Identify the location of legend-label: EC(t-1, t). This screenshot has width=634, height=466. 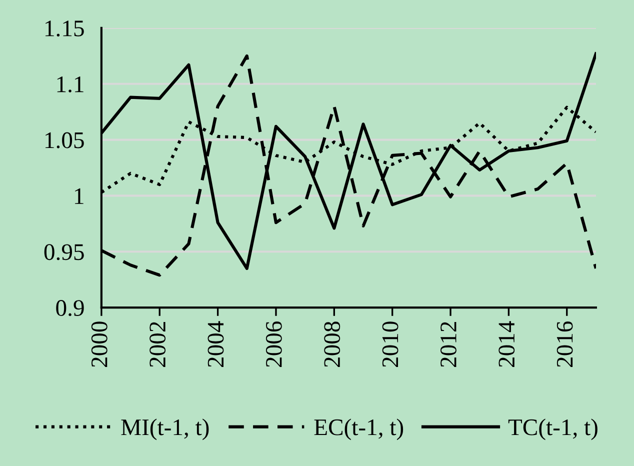
(359, 429).